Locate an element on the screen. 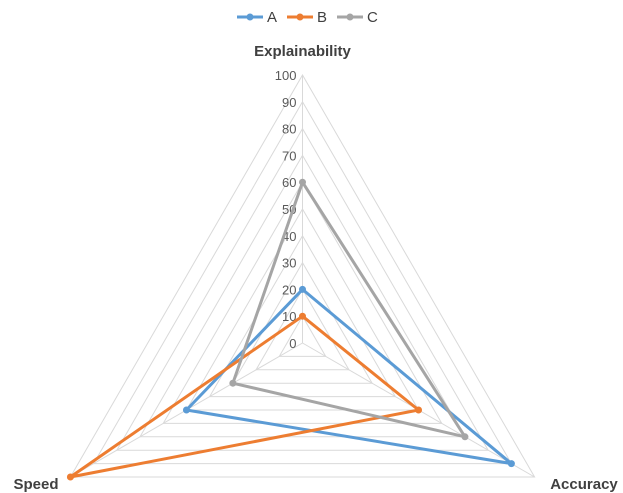  legend: A B C is located at coordinates (307, 17).